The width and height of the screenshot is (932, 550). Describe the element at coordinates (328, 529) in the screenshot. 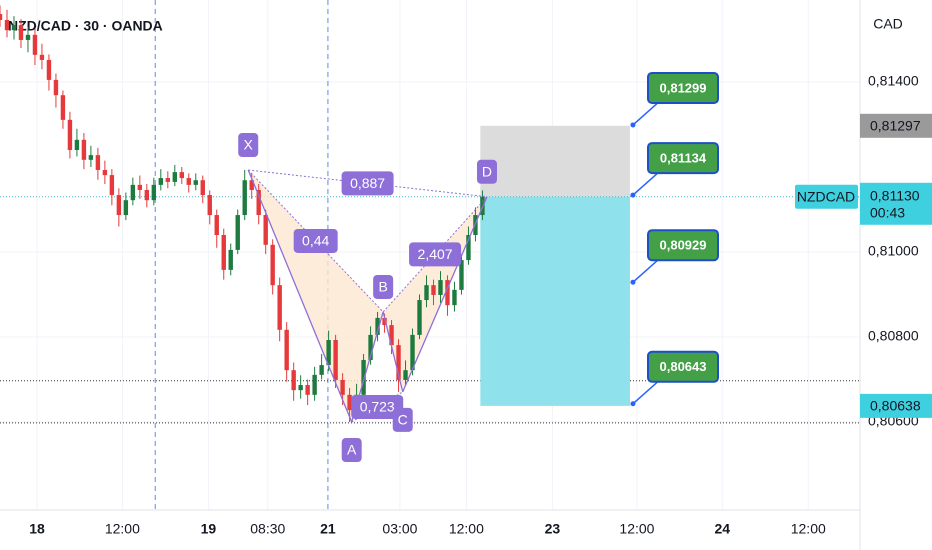

I see `x-tick-label: 21` at that location.